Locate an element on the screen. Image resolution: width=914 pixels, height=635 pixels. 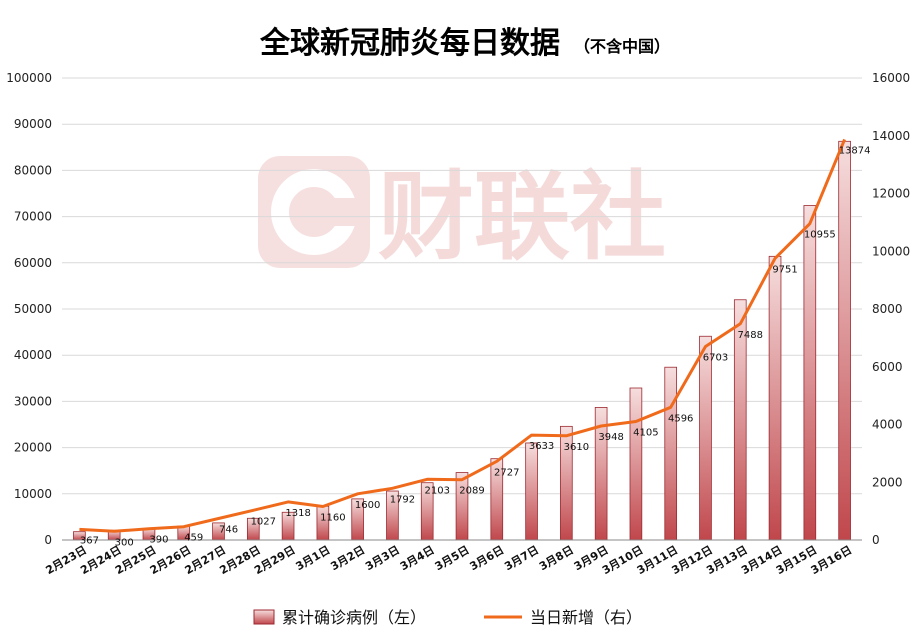
line-data-label: 3610 is located at coordinates (576, 447).